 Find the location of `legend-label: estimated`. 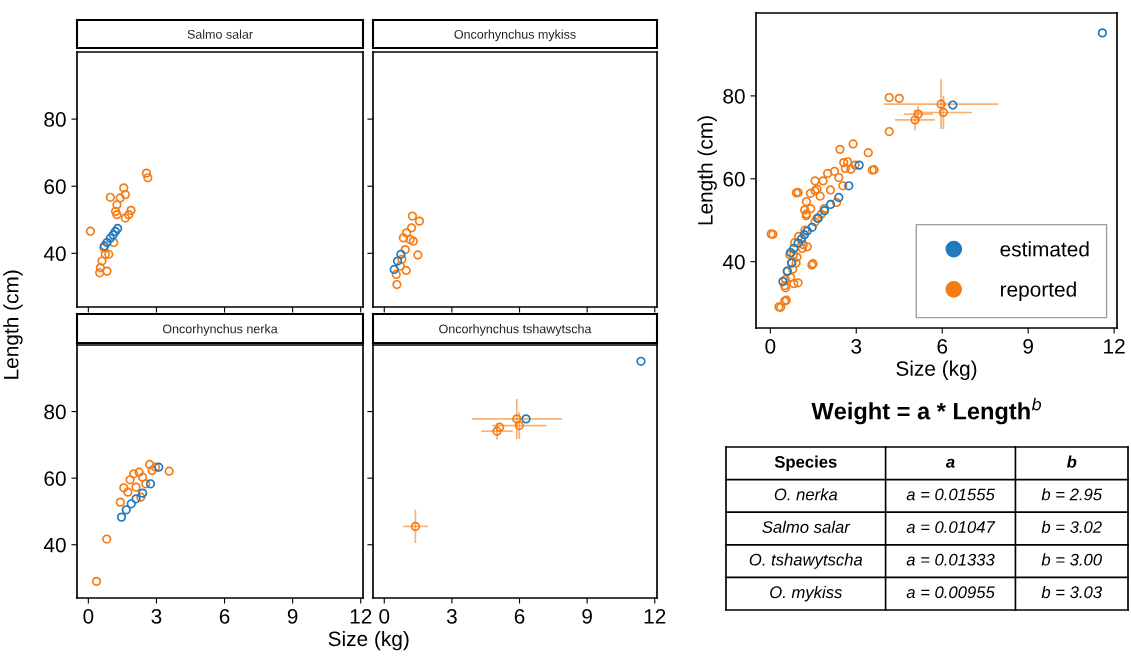

legend-label: estimated is located at coordinates (1044, 249).